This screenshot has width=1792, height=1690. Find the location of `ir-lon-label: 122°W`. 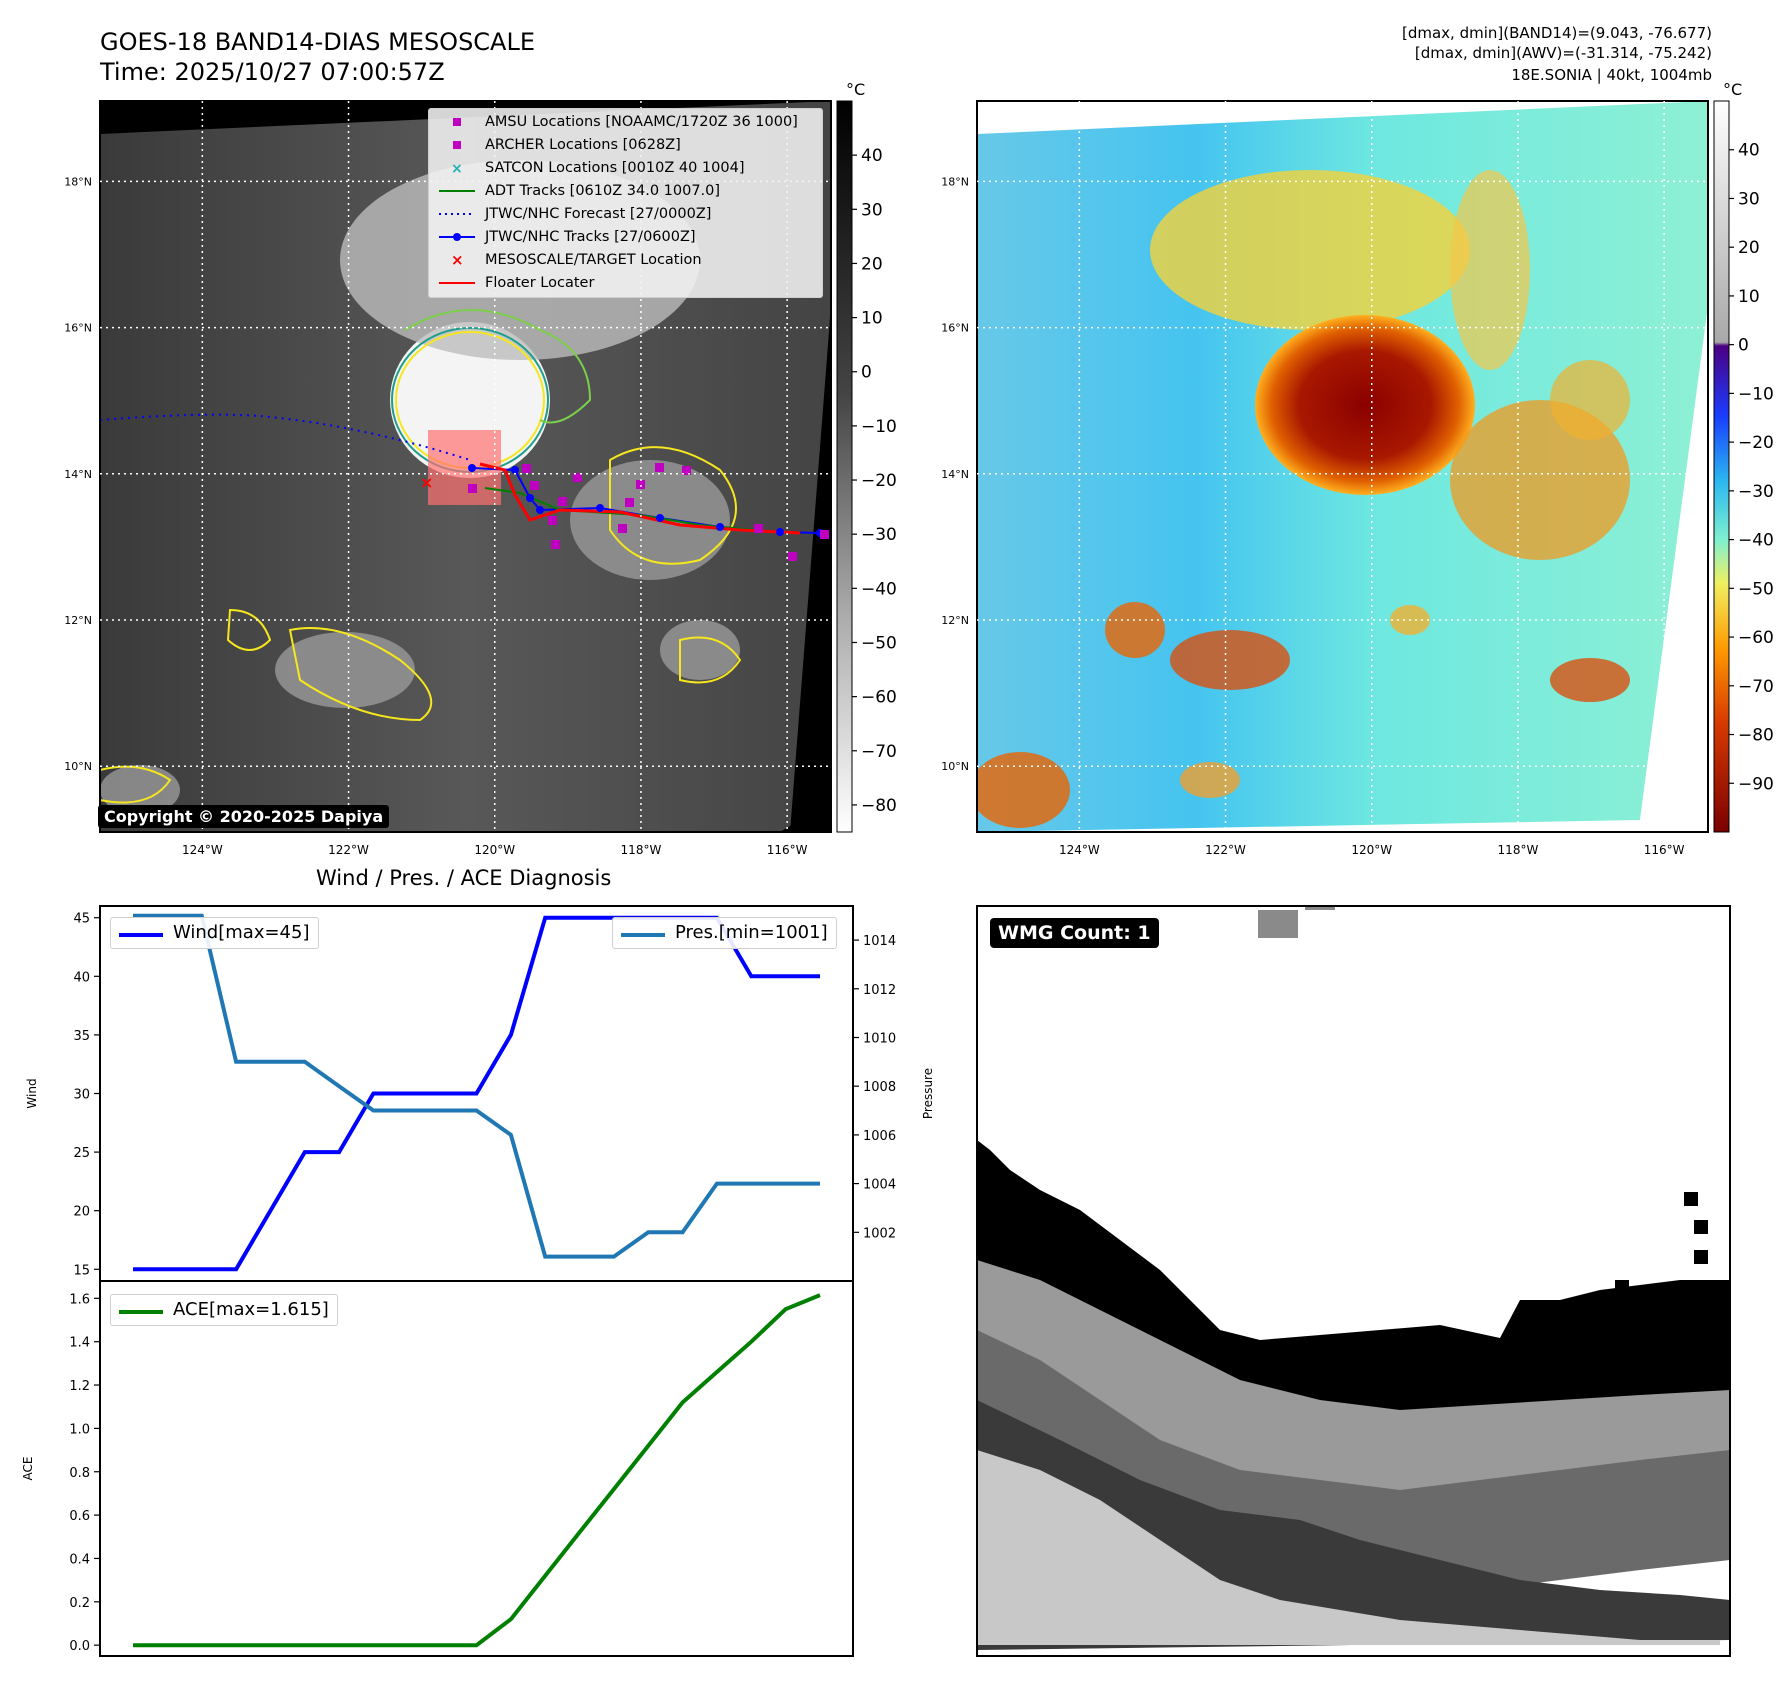

ir-lon-label: 122°W is located at coordinates (348, 850).